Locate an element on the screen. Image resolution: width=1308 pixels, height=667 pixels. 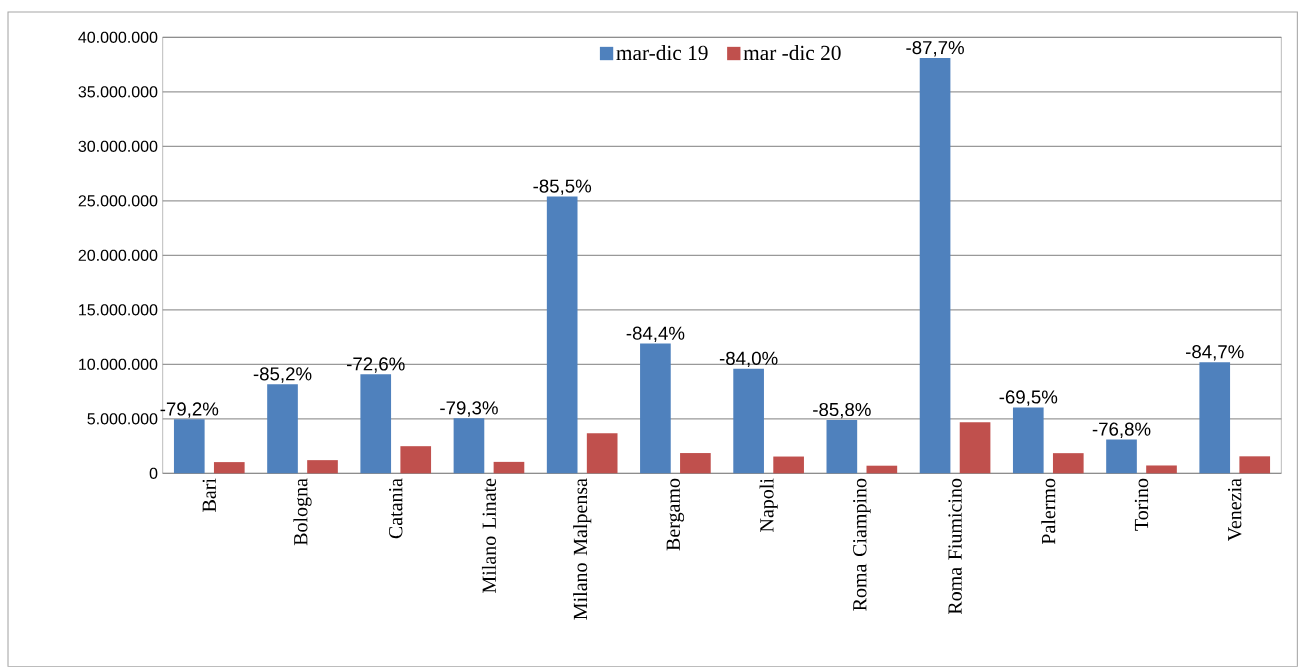
annotation: -84,7% is located at coordinates (1215, 353).